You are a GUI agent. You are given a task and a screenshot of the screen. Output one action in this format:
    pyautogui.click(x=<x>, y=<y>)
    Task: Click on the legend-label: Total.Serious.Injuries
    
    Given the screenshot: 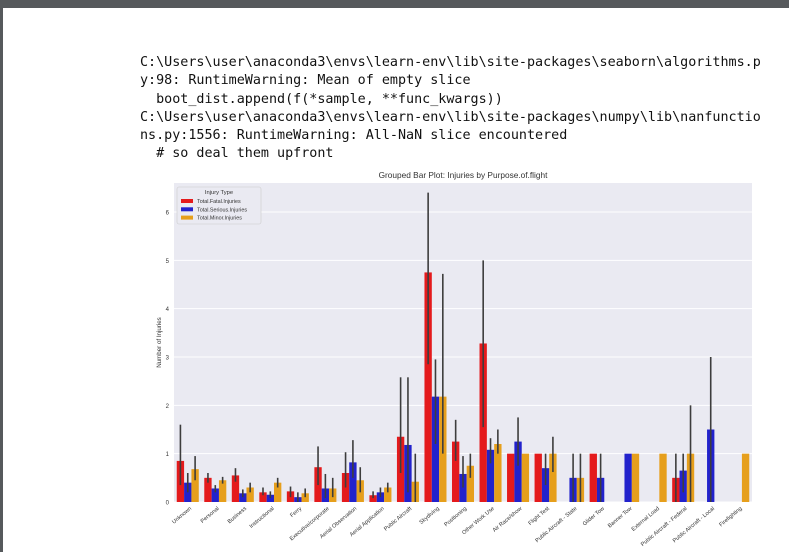 What is the action you would take?
    pyautogui.click(x=222, y=210)
    